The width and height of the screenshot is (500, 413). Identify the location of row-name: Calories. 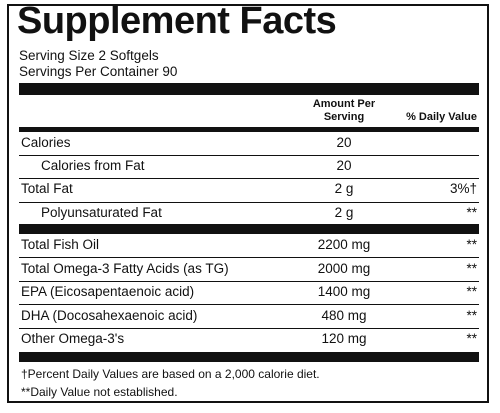
(46, 142).